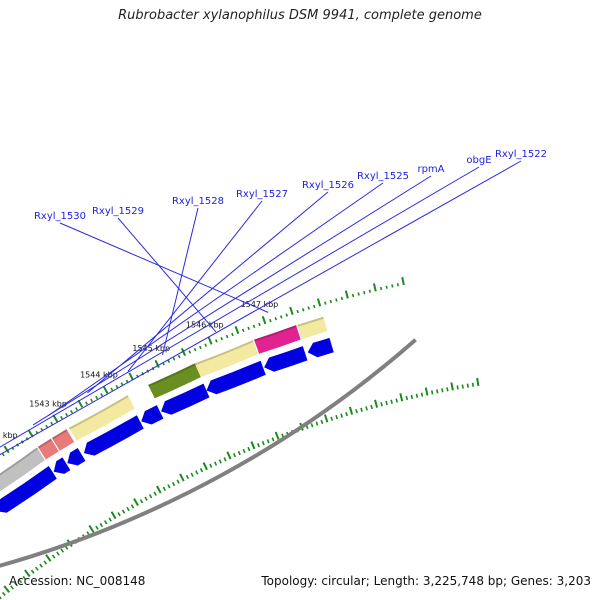 The width and height of the screenshot is (600, 600). What do you see at coordinates (262, 194) in the screenshot?
I see `gene-label-Rxyl_1527: Rxyl_1527` at bounding box center [262, 194].